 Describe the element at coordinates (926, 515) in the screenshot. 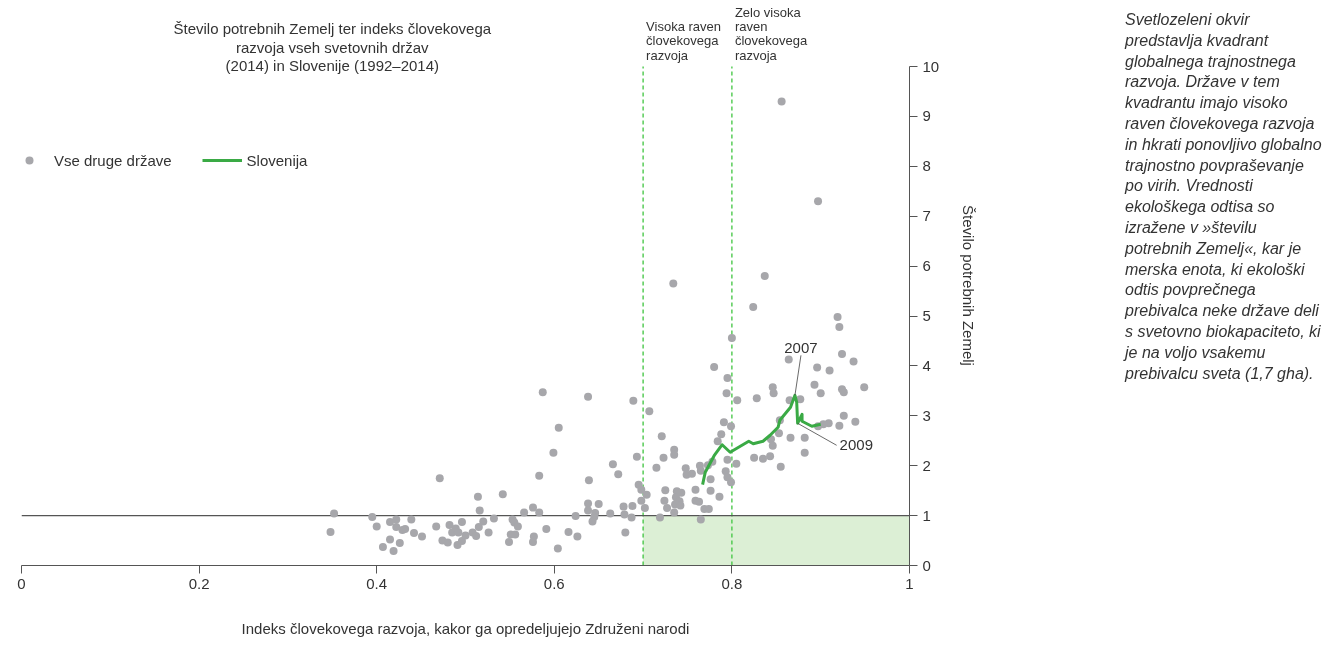

I see `y-tick-label: 1` at that location.